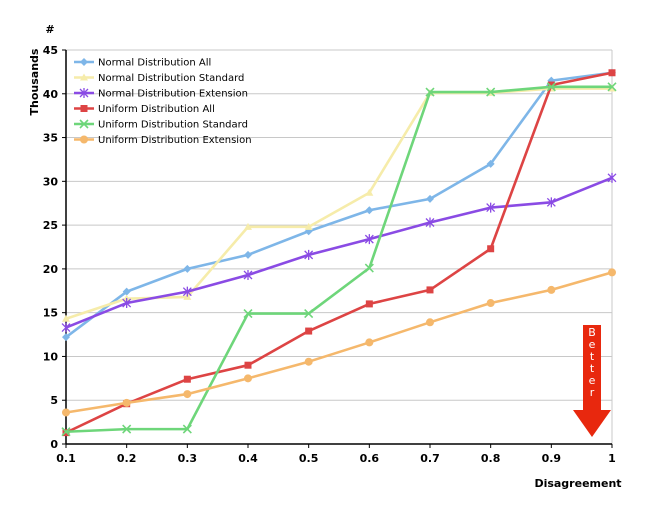 This screenshot has width=664, height=513. What do you see at coordinates (54, 247) in the screenshot?
I see `y-tick-labels: 0 5 10 15 20 25 30 35 40 45` at bounding box center [54, 247].